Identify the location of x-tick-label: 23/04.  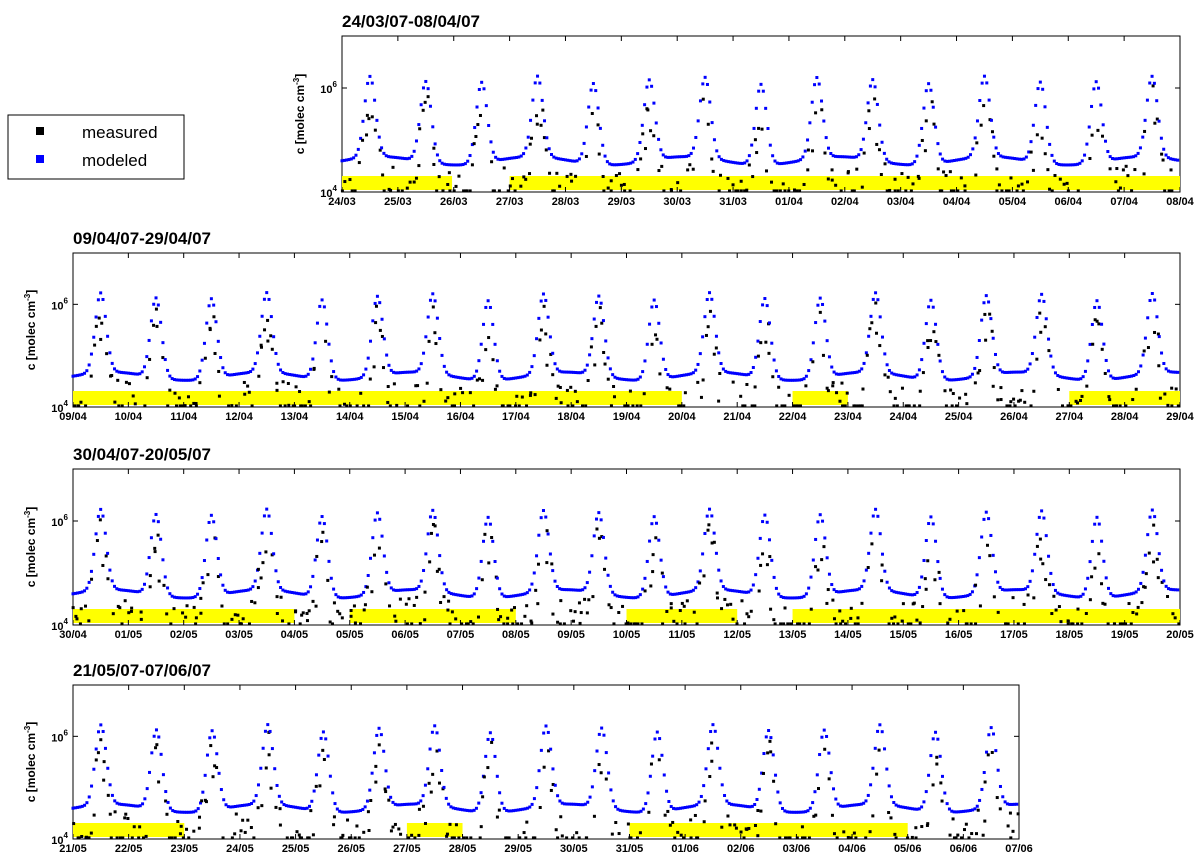
(848, 417).